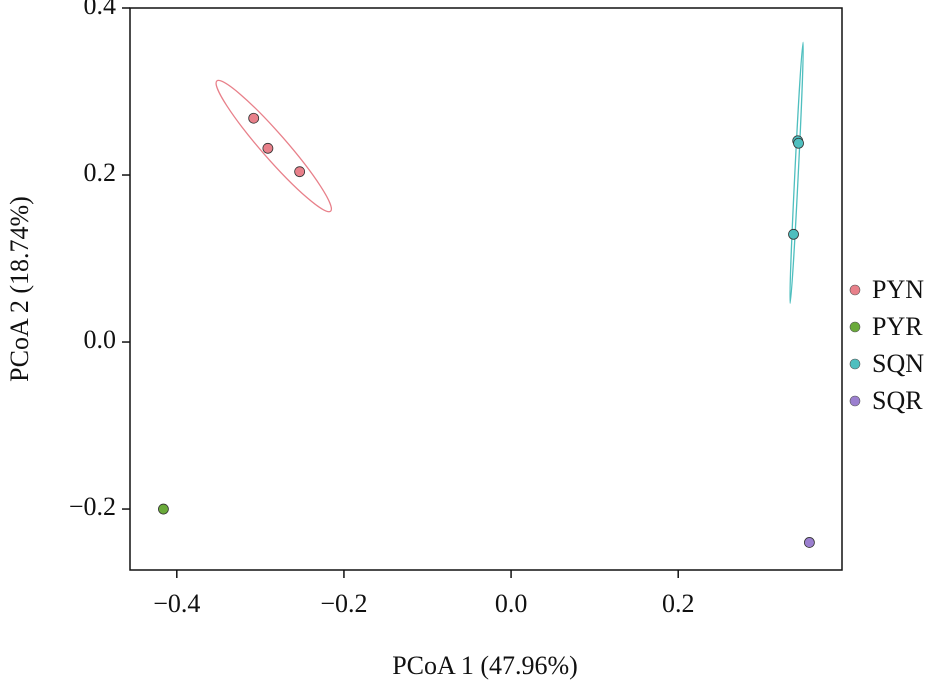 The height and width of the screenshot is (690, 940). I want to click on y-tick-label: 0.0, so click(100, 339).